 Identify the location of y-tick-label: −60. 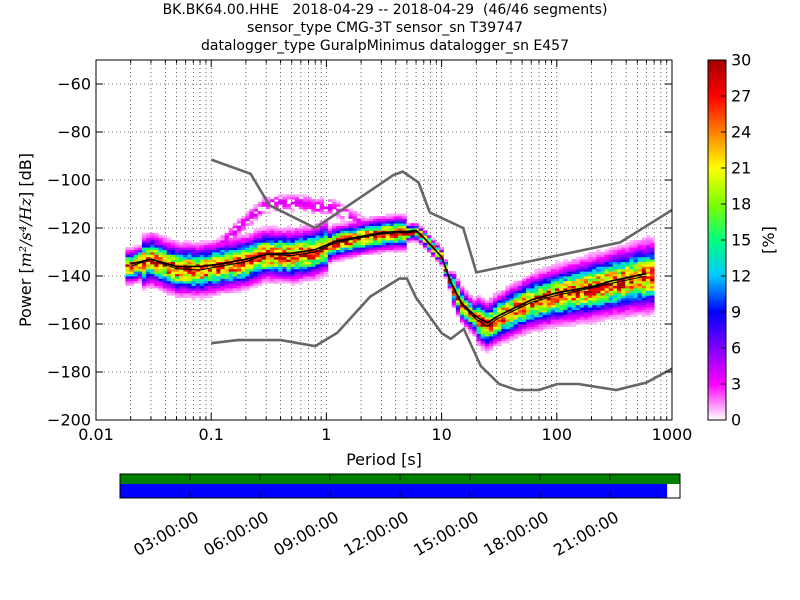
(74, 84).